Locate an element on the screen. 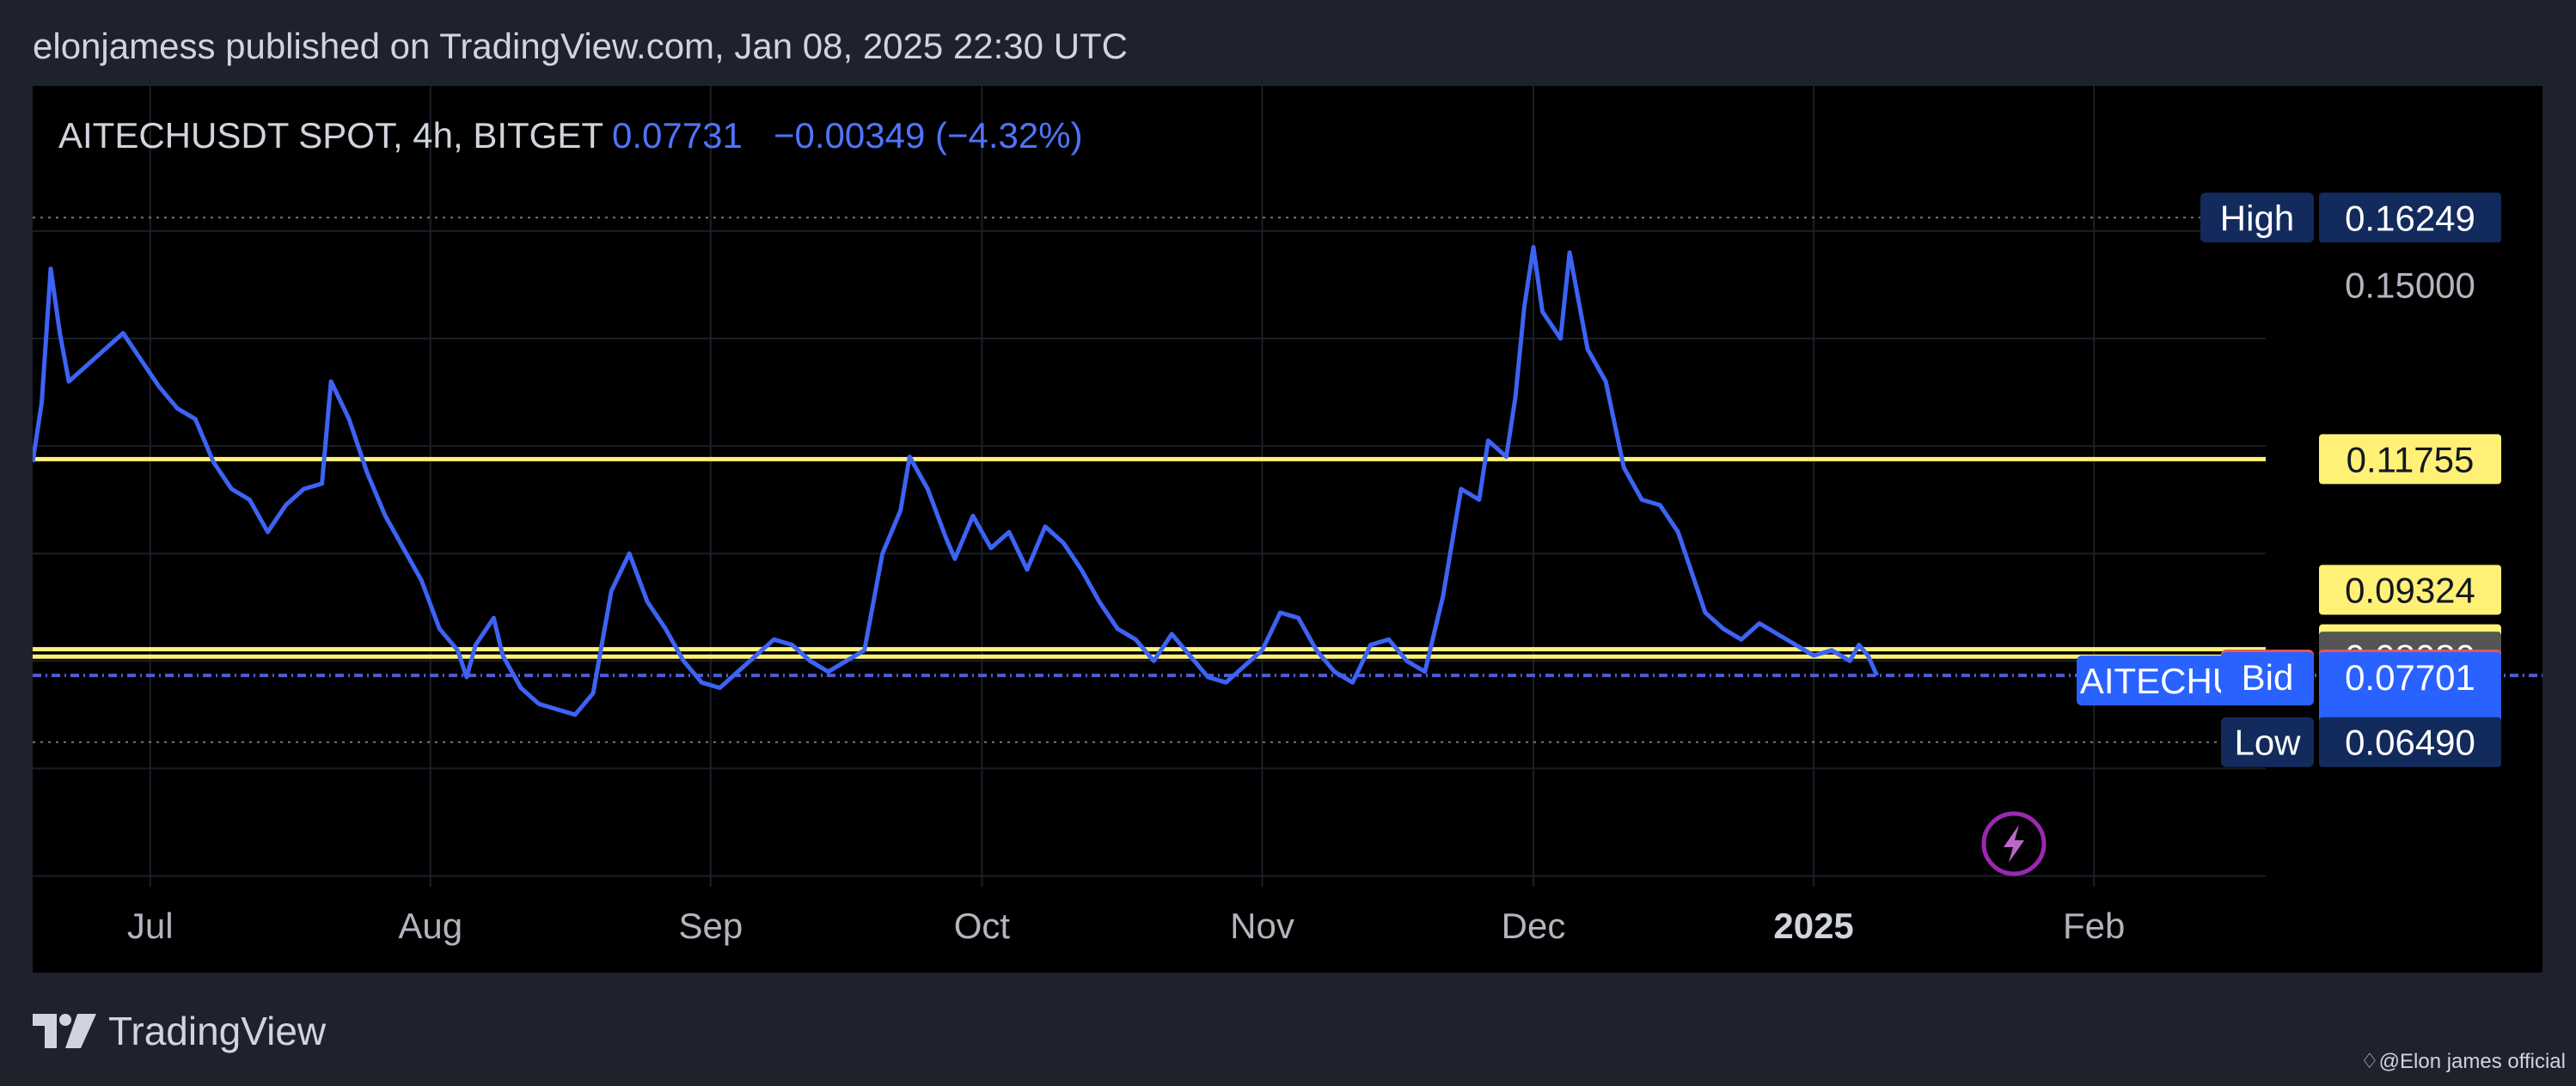 The width and height of the screenshot is (2576, 1086). x-tick-label: Oct is located at coordinates (982, 926).